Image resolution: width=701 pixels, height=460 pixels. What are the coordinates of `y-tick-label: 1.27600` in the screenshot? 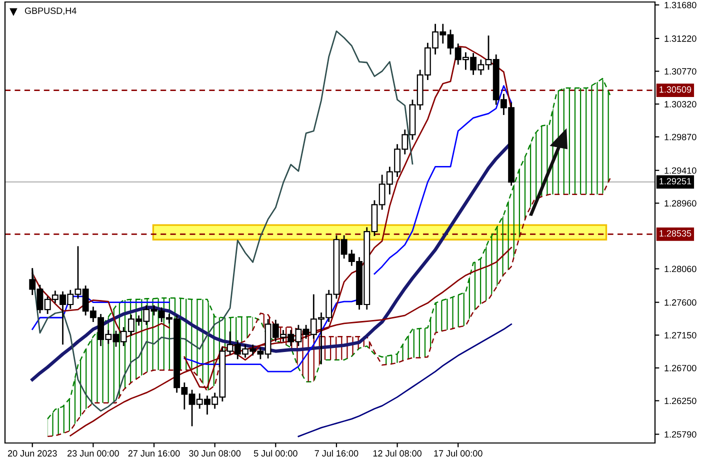 It's located at (680, 302).